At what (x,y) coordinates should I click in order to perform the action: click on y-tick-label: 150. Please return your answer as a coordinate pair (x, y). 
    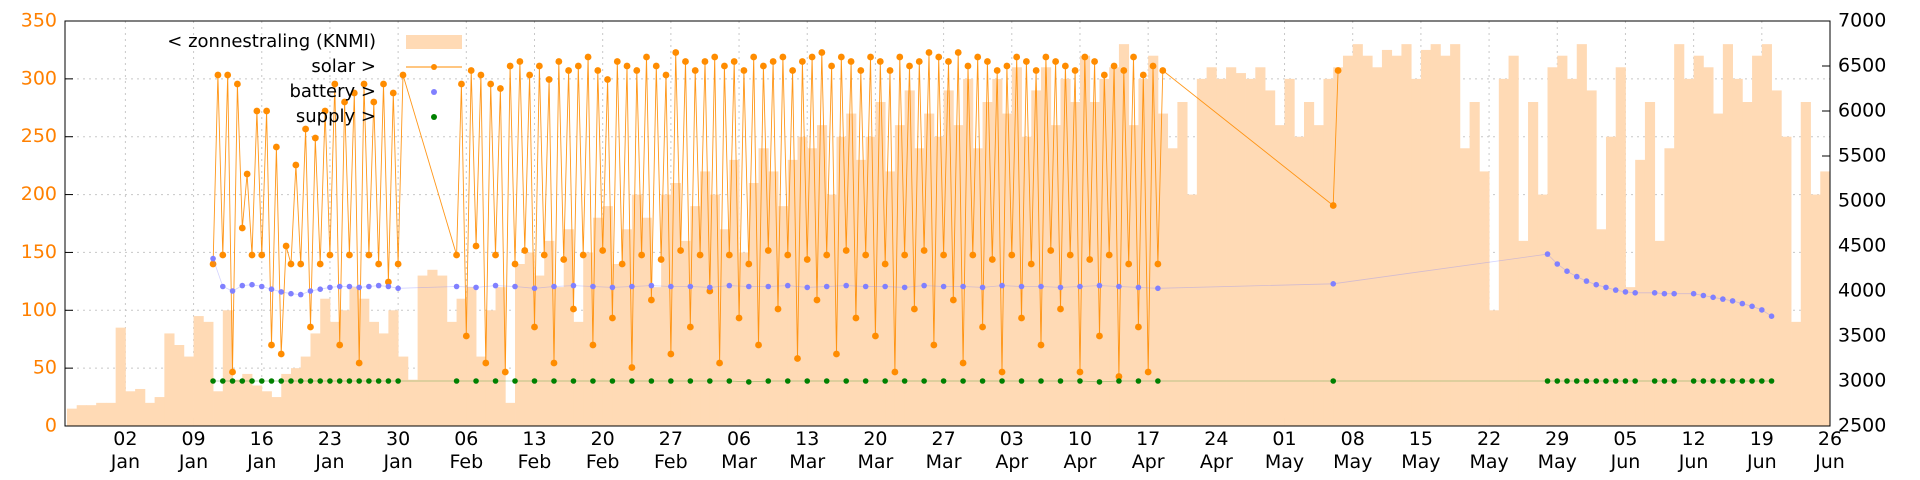
    Looking at the image, I should click on (39, 252).